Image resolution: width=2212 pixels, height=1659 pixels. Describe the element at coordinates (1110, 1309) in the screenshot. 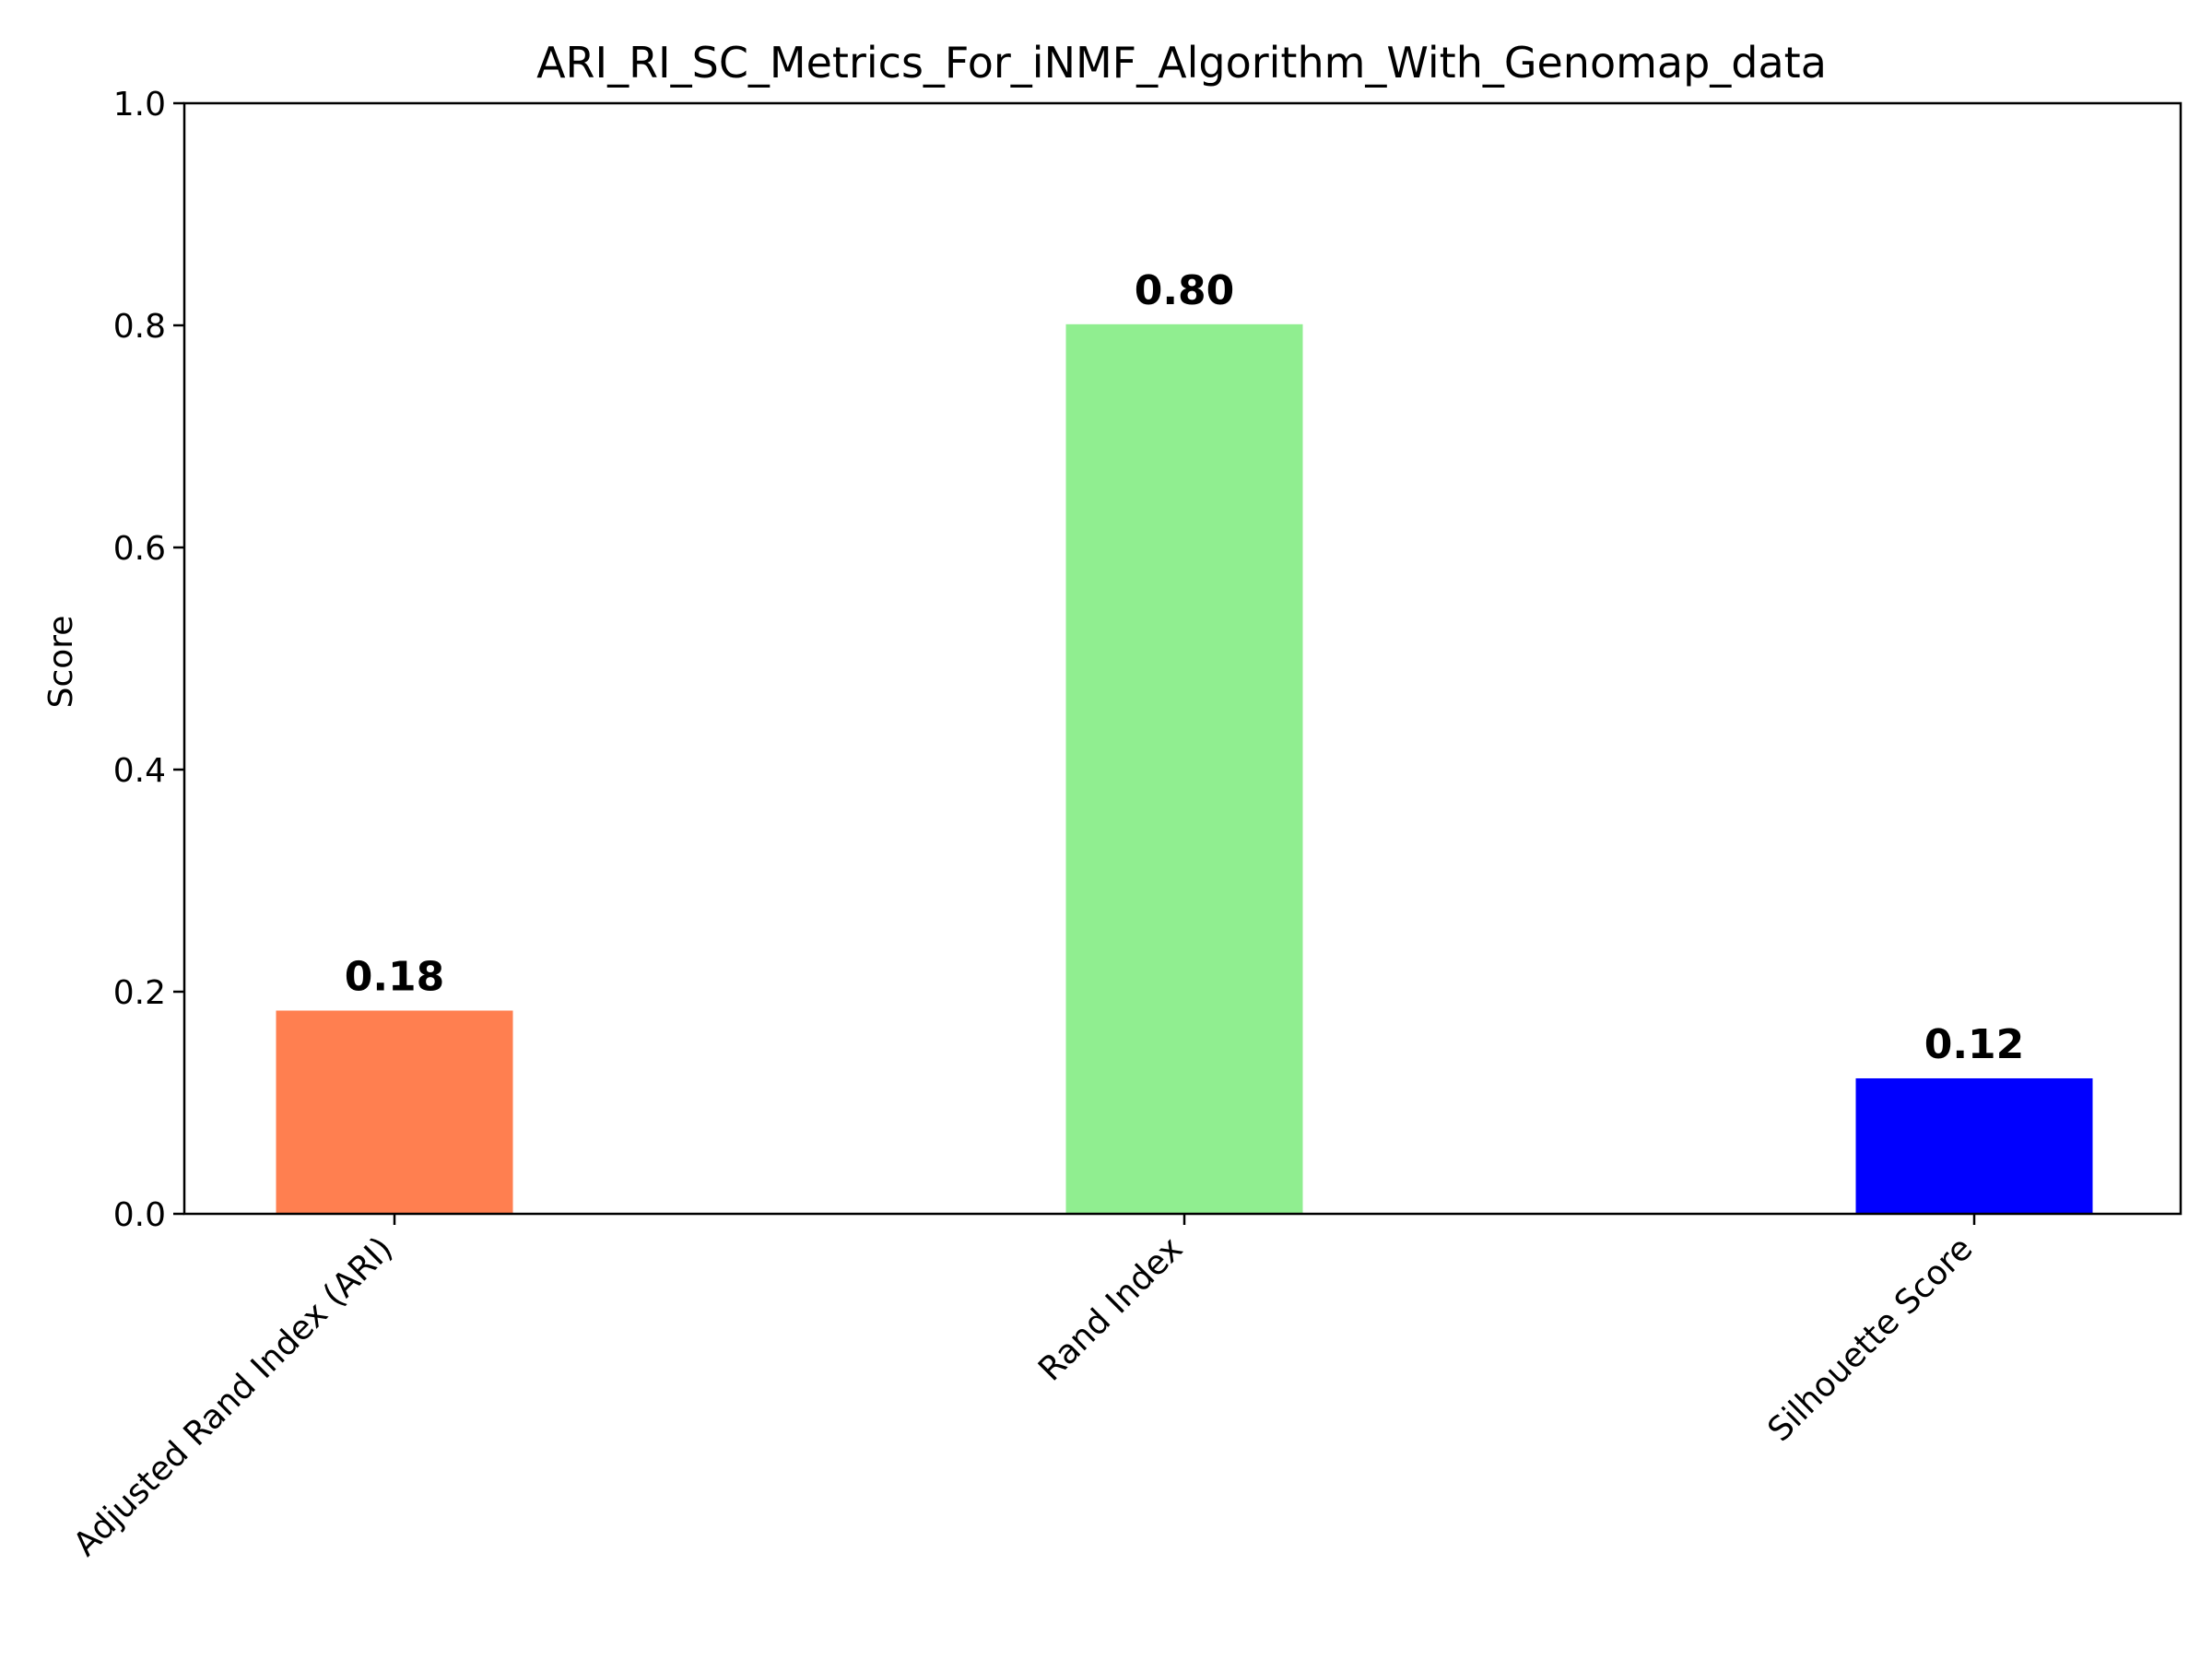

I see `x-tick-label: Rand Index` at that location.